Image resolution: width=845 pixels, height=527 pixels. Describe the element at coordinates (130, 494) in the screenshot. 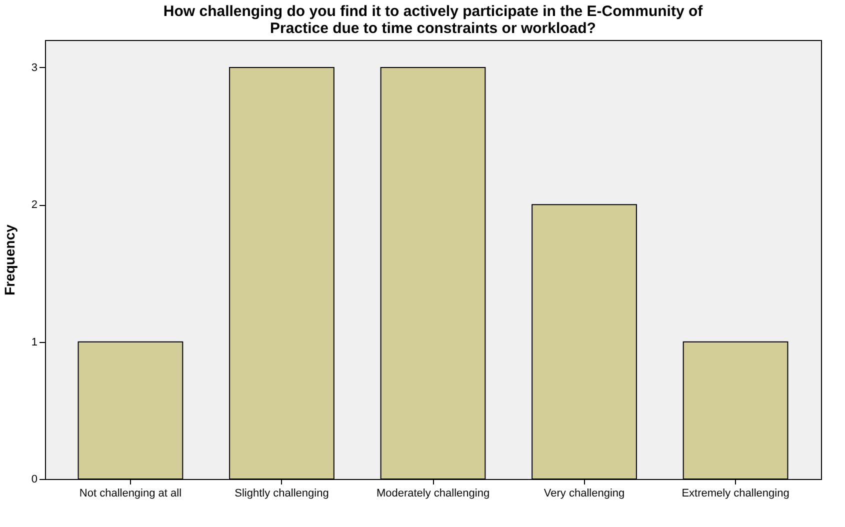

I see `x-tick-label: Not challenging at all` at that location.